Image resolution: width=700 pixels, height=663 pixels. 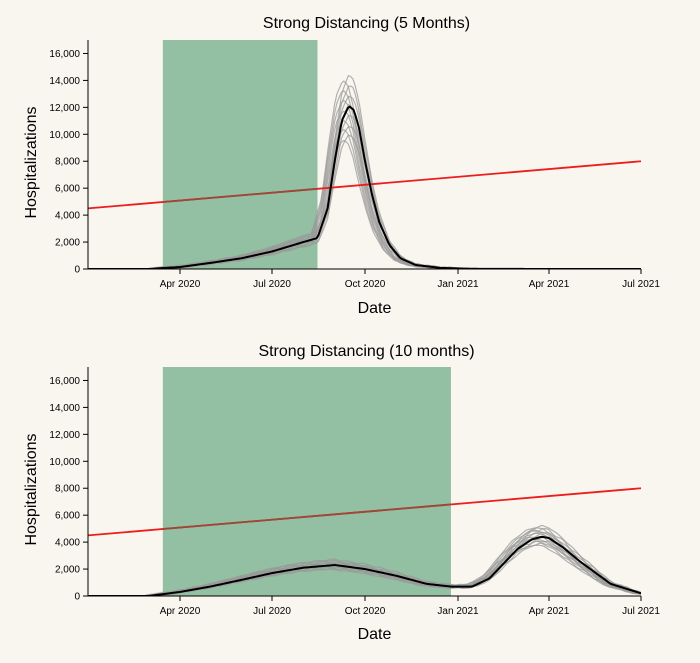 I want to click on chart-title: Strong Distancing (10 months), so click(x=366, y=351).